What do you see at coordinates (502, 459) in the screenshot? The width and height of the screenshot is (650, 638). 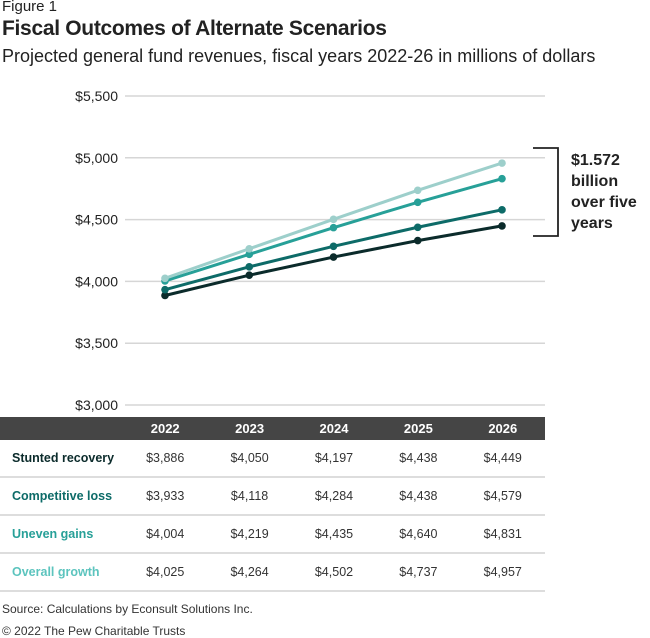 I see `value-cell: $4,449` at bounding box center [502, 459].